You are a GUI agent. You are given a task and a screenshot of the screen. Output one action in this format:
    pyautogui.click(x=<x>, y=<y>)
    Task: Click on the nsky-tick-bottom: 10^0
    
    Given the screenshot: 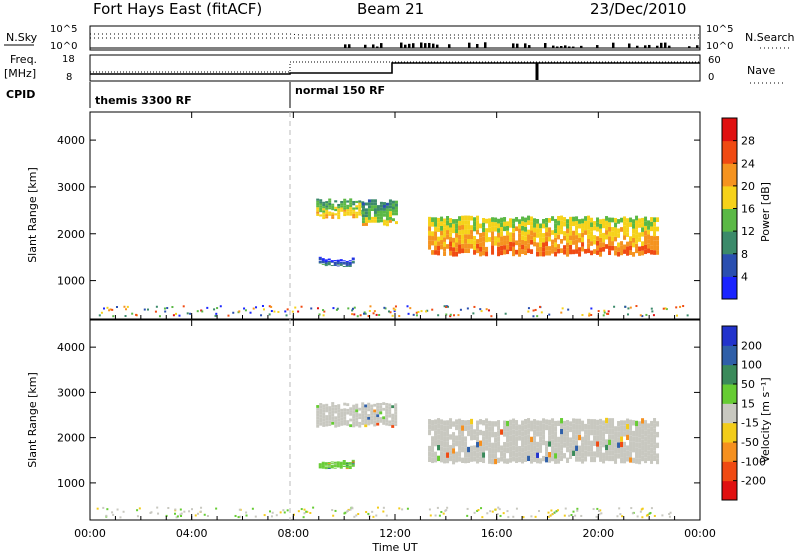 What is the action you would take?
    pyautogui.click(x=63, y=46)
    